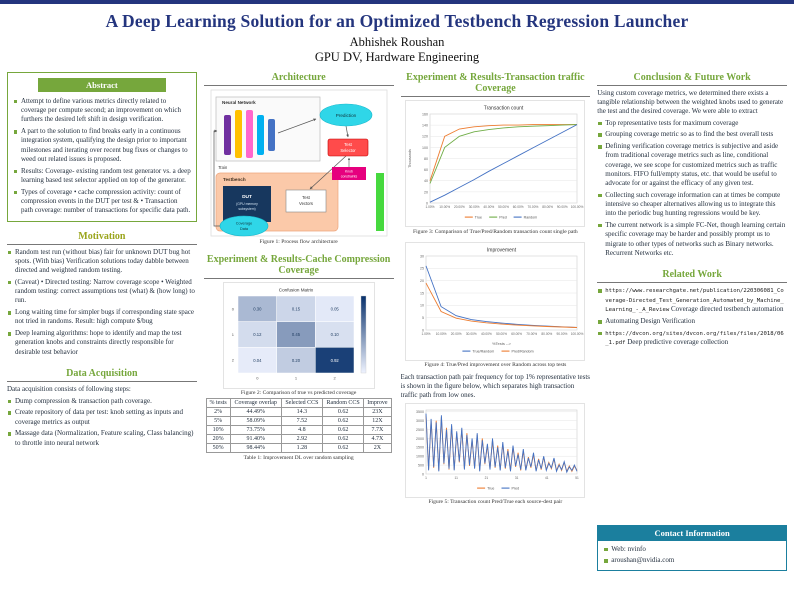  I want to click on cell-improve: 12X, so click(377, 421).